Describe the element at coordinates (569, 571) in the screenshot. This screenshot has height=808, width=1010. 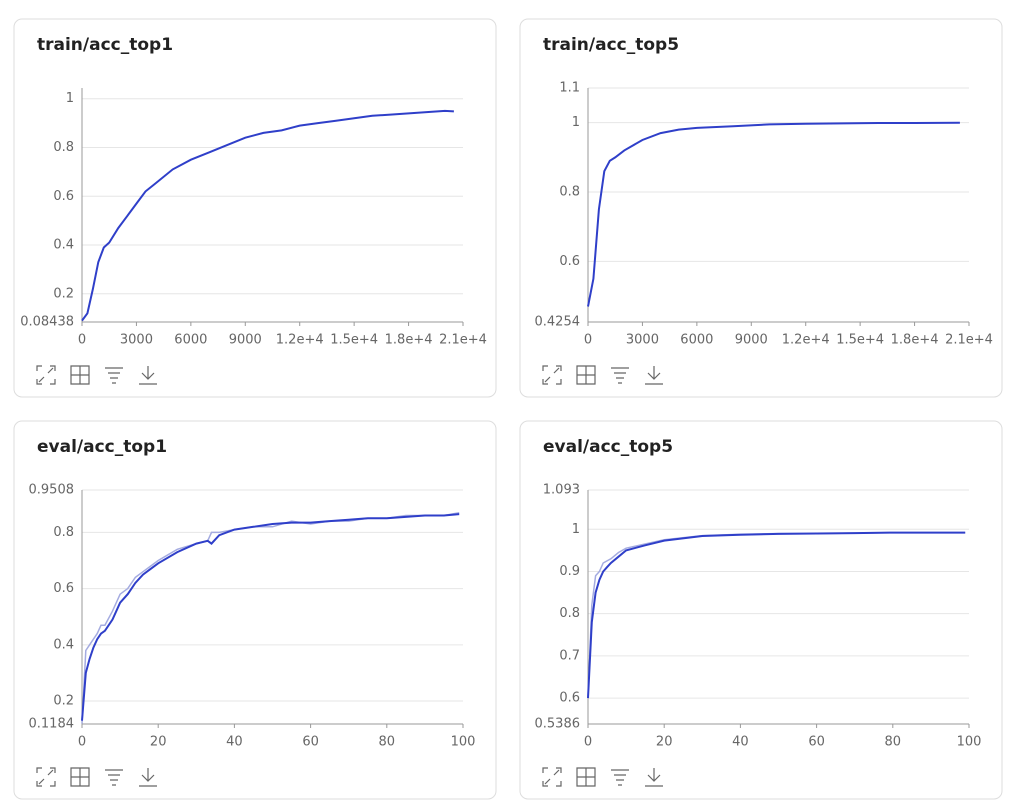
I see `y-tick-label: 0.9` at that location.